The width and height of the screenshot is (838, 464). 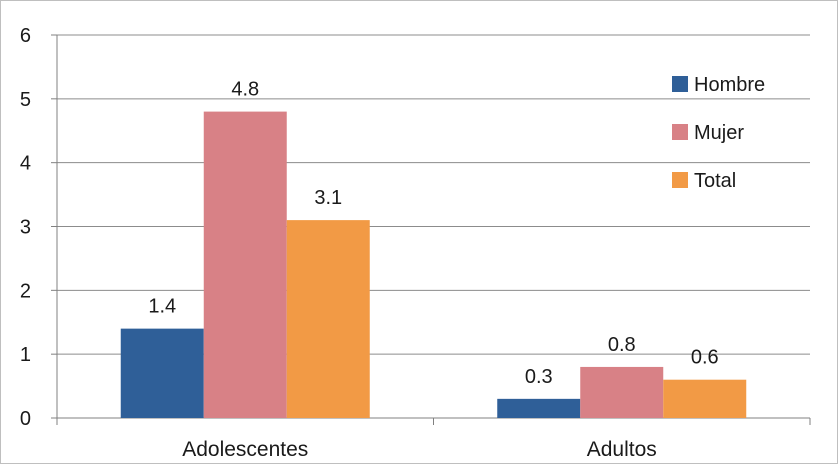 What do you see at coordinates (25, 291) in the screenshot?
I see `y-tick-label: 2` at bounding box center [25, 291].